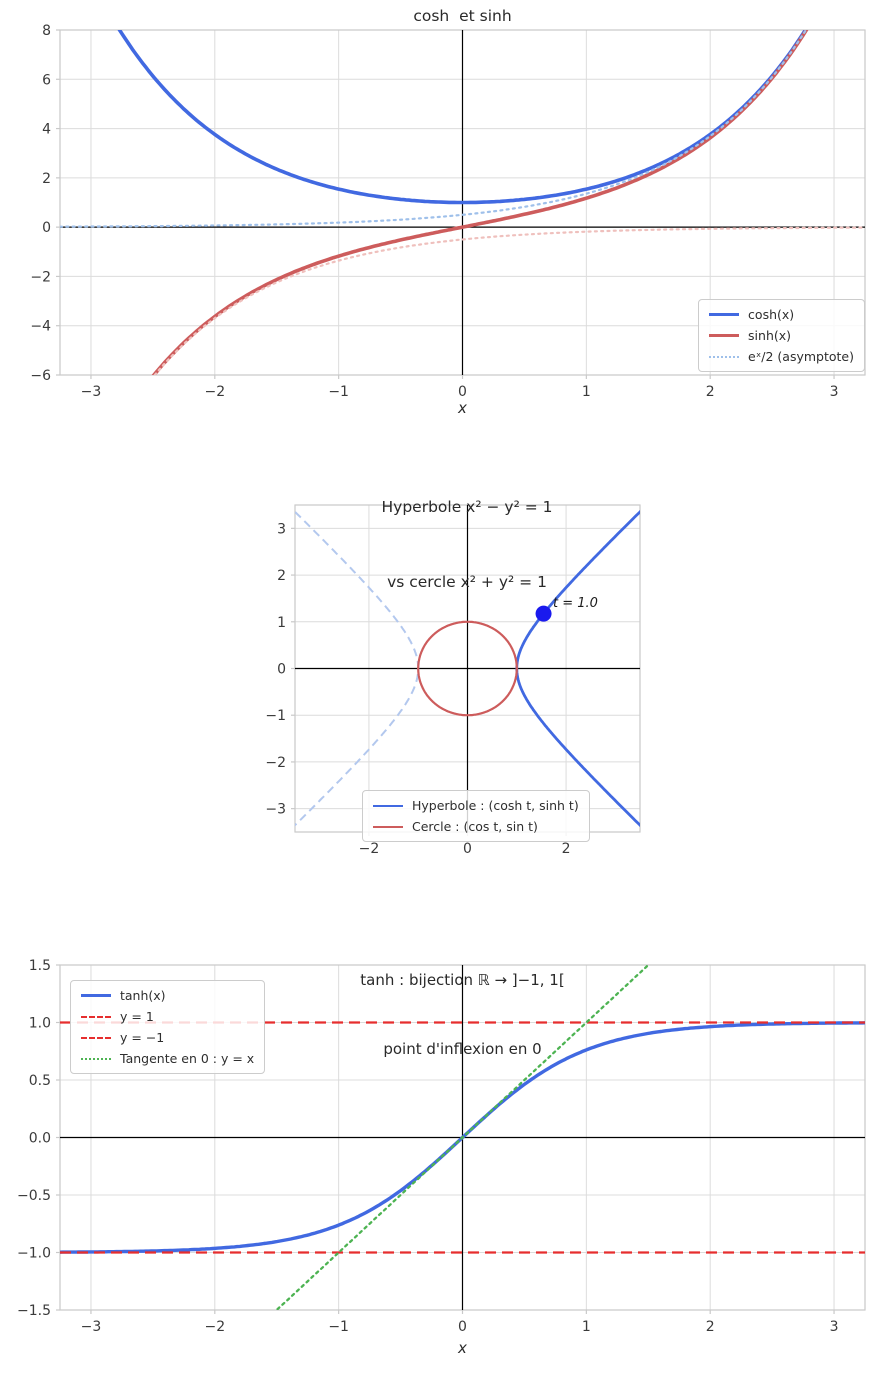 Image resolution: width=880 pixels, height=1380 pixels. I want to click on legend-label: Cercle : (cos t, sin t), so click(475, 826).